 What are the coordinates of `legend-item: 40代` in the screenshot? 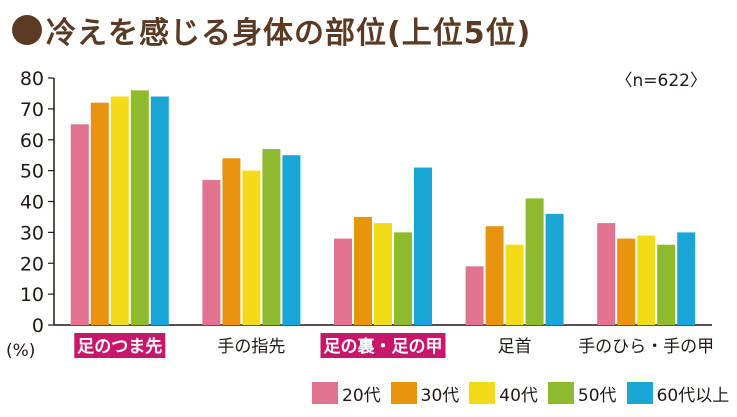 It's located at (503, 393).